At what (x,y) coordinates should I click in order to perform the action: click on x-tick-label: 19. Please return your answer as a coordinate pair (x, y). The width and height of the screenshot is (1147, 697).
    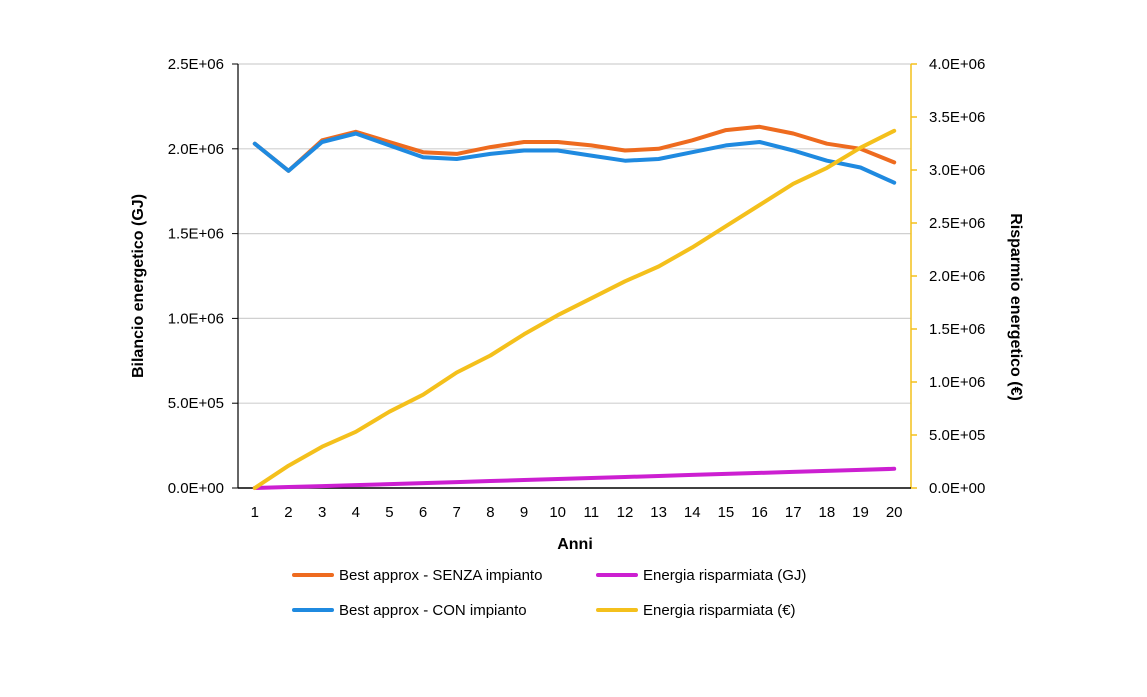
    Looking at the image, I should click on (860, 512).